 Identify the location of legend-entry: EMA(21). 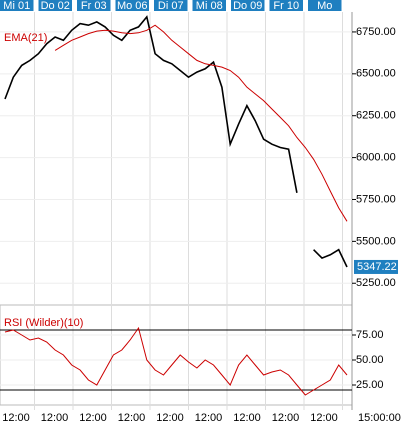
(25, 38).